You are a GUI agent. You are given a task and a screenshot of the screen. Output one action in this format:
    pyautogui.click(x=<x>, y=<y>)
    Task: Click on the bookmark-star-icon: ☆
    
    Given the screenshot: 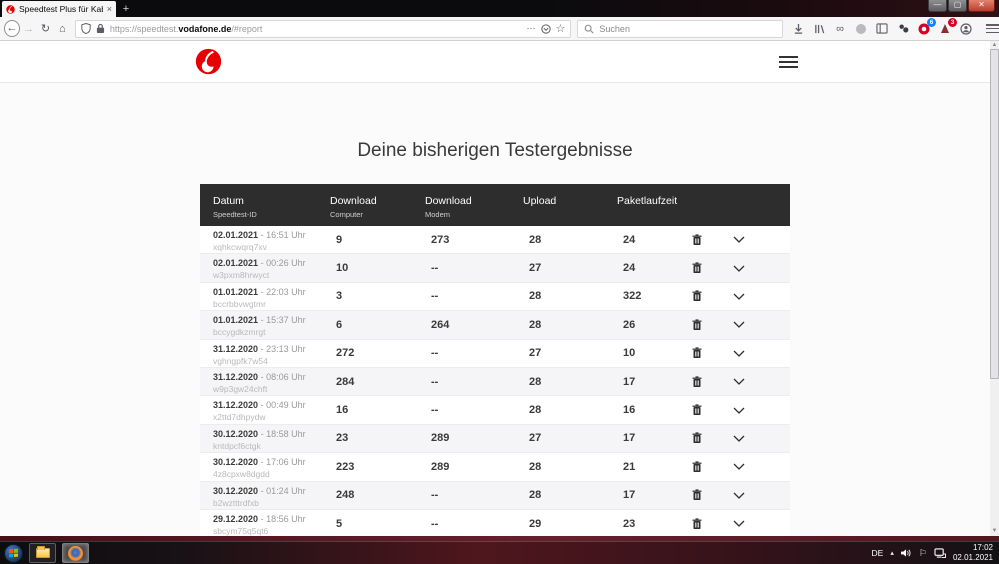 What is the action you would take?
    pyautogui.click(x=560, y=29)
    